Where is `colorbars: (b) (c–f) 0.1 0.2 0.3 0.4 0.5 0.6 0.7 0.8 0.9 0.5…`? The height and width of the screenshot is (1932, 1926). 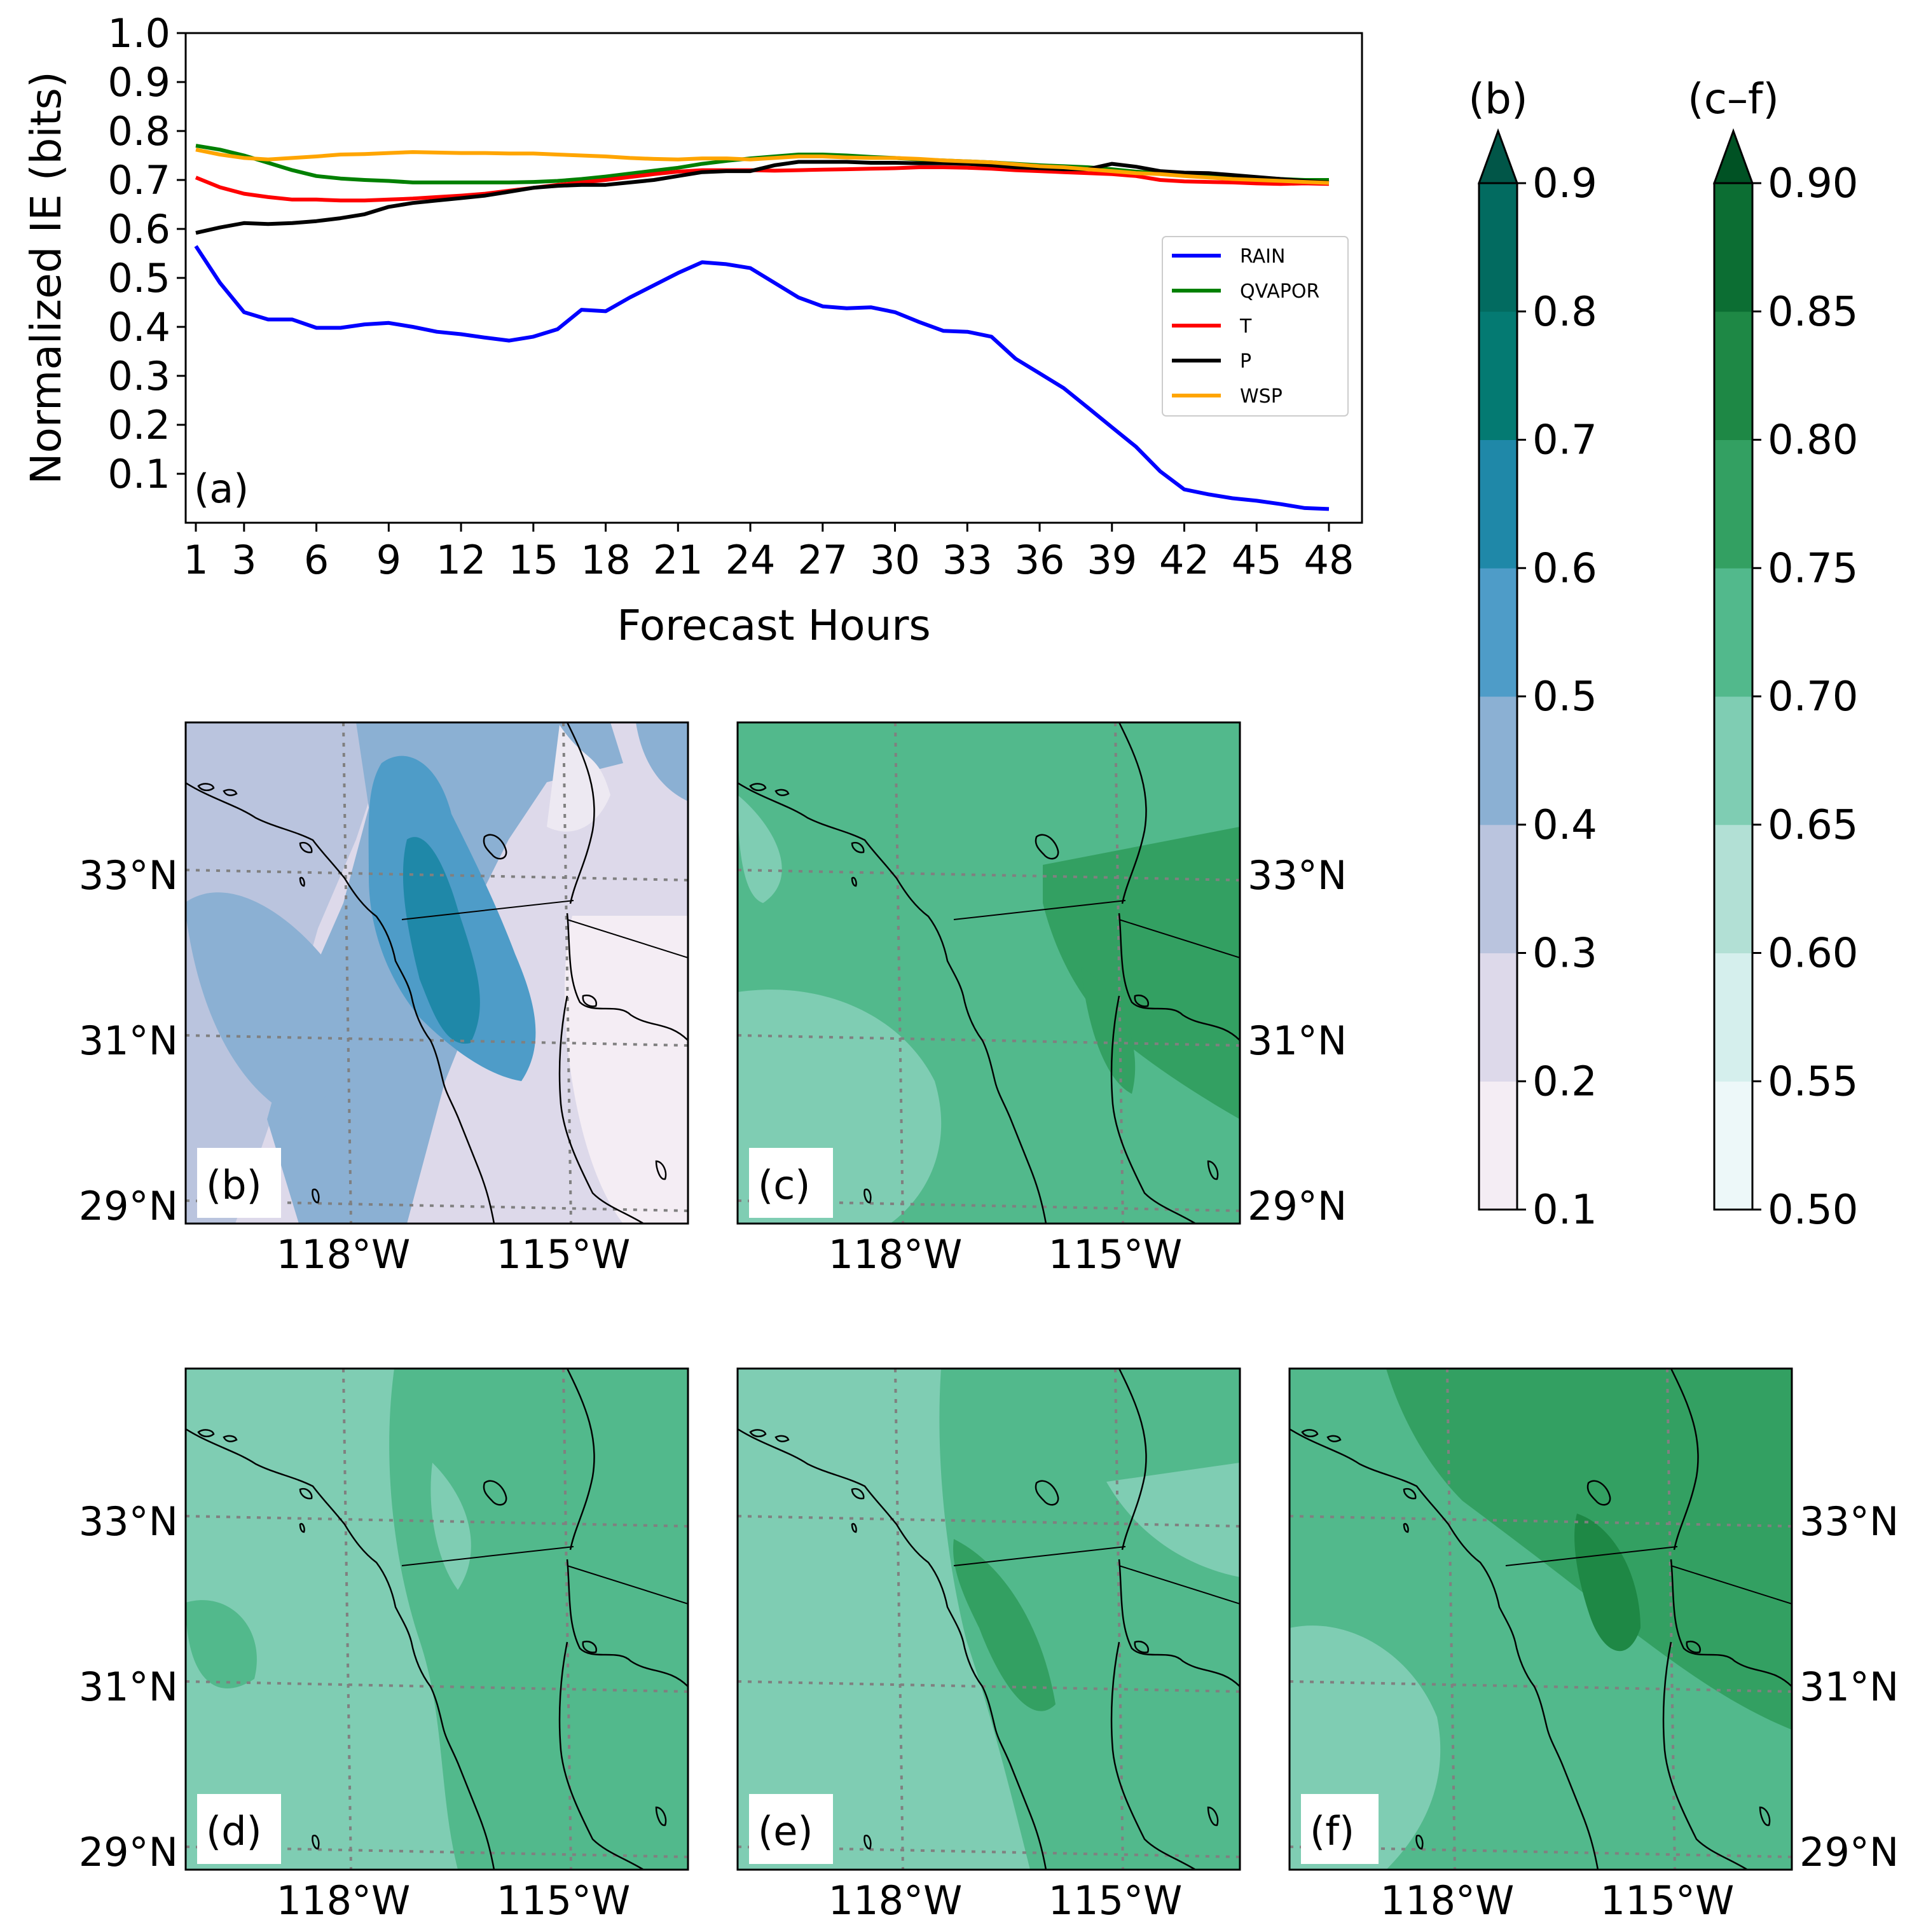 colorbars: (b) (c–f) 0.1 0.2 0.3 0.4 0.5 0.6 0.7 0.8 0.9 0.5… is located at coordinates (1663, 654).